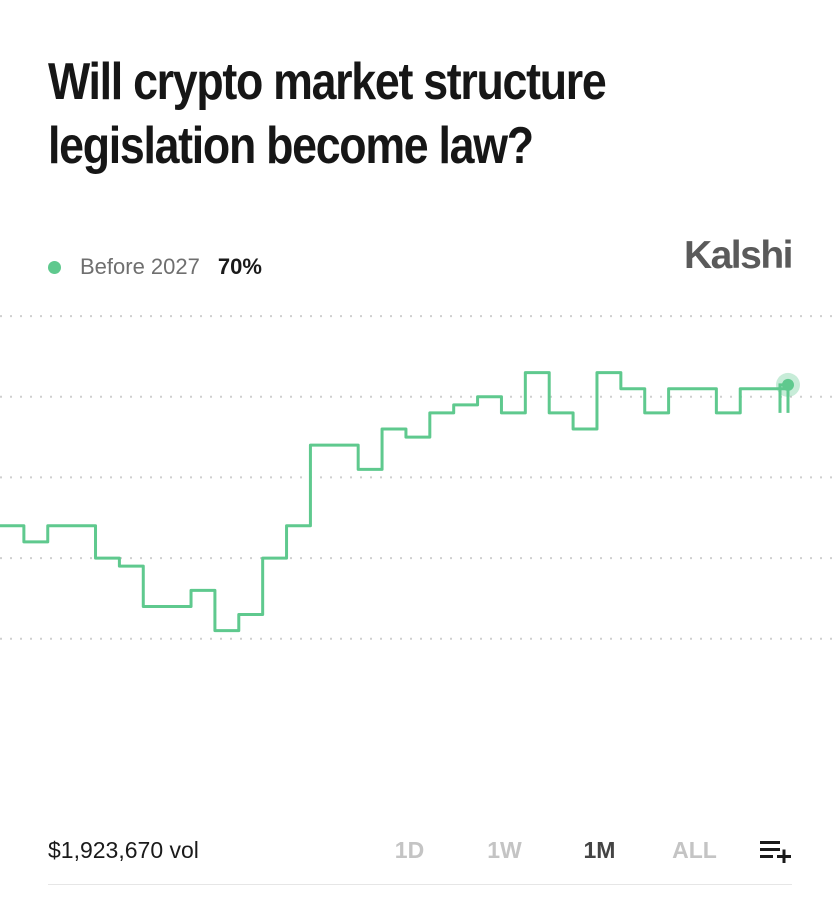 The image size is (840, 920). I want to click on range-1m-button: 1M, so click(599, 849).